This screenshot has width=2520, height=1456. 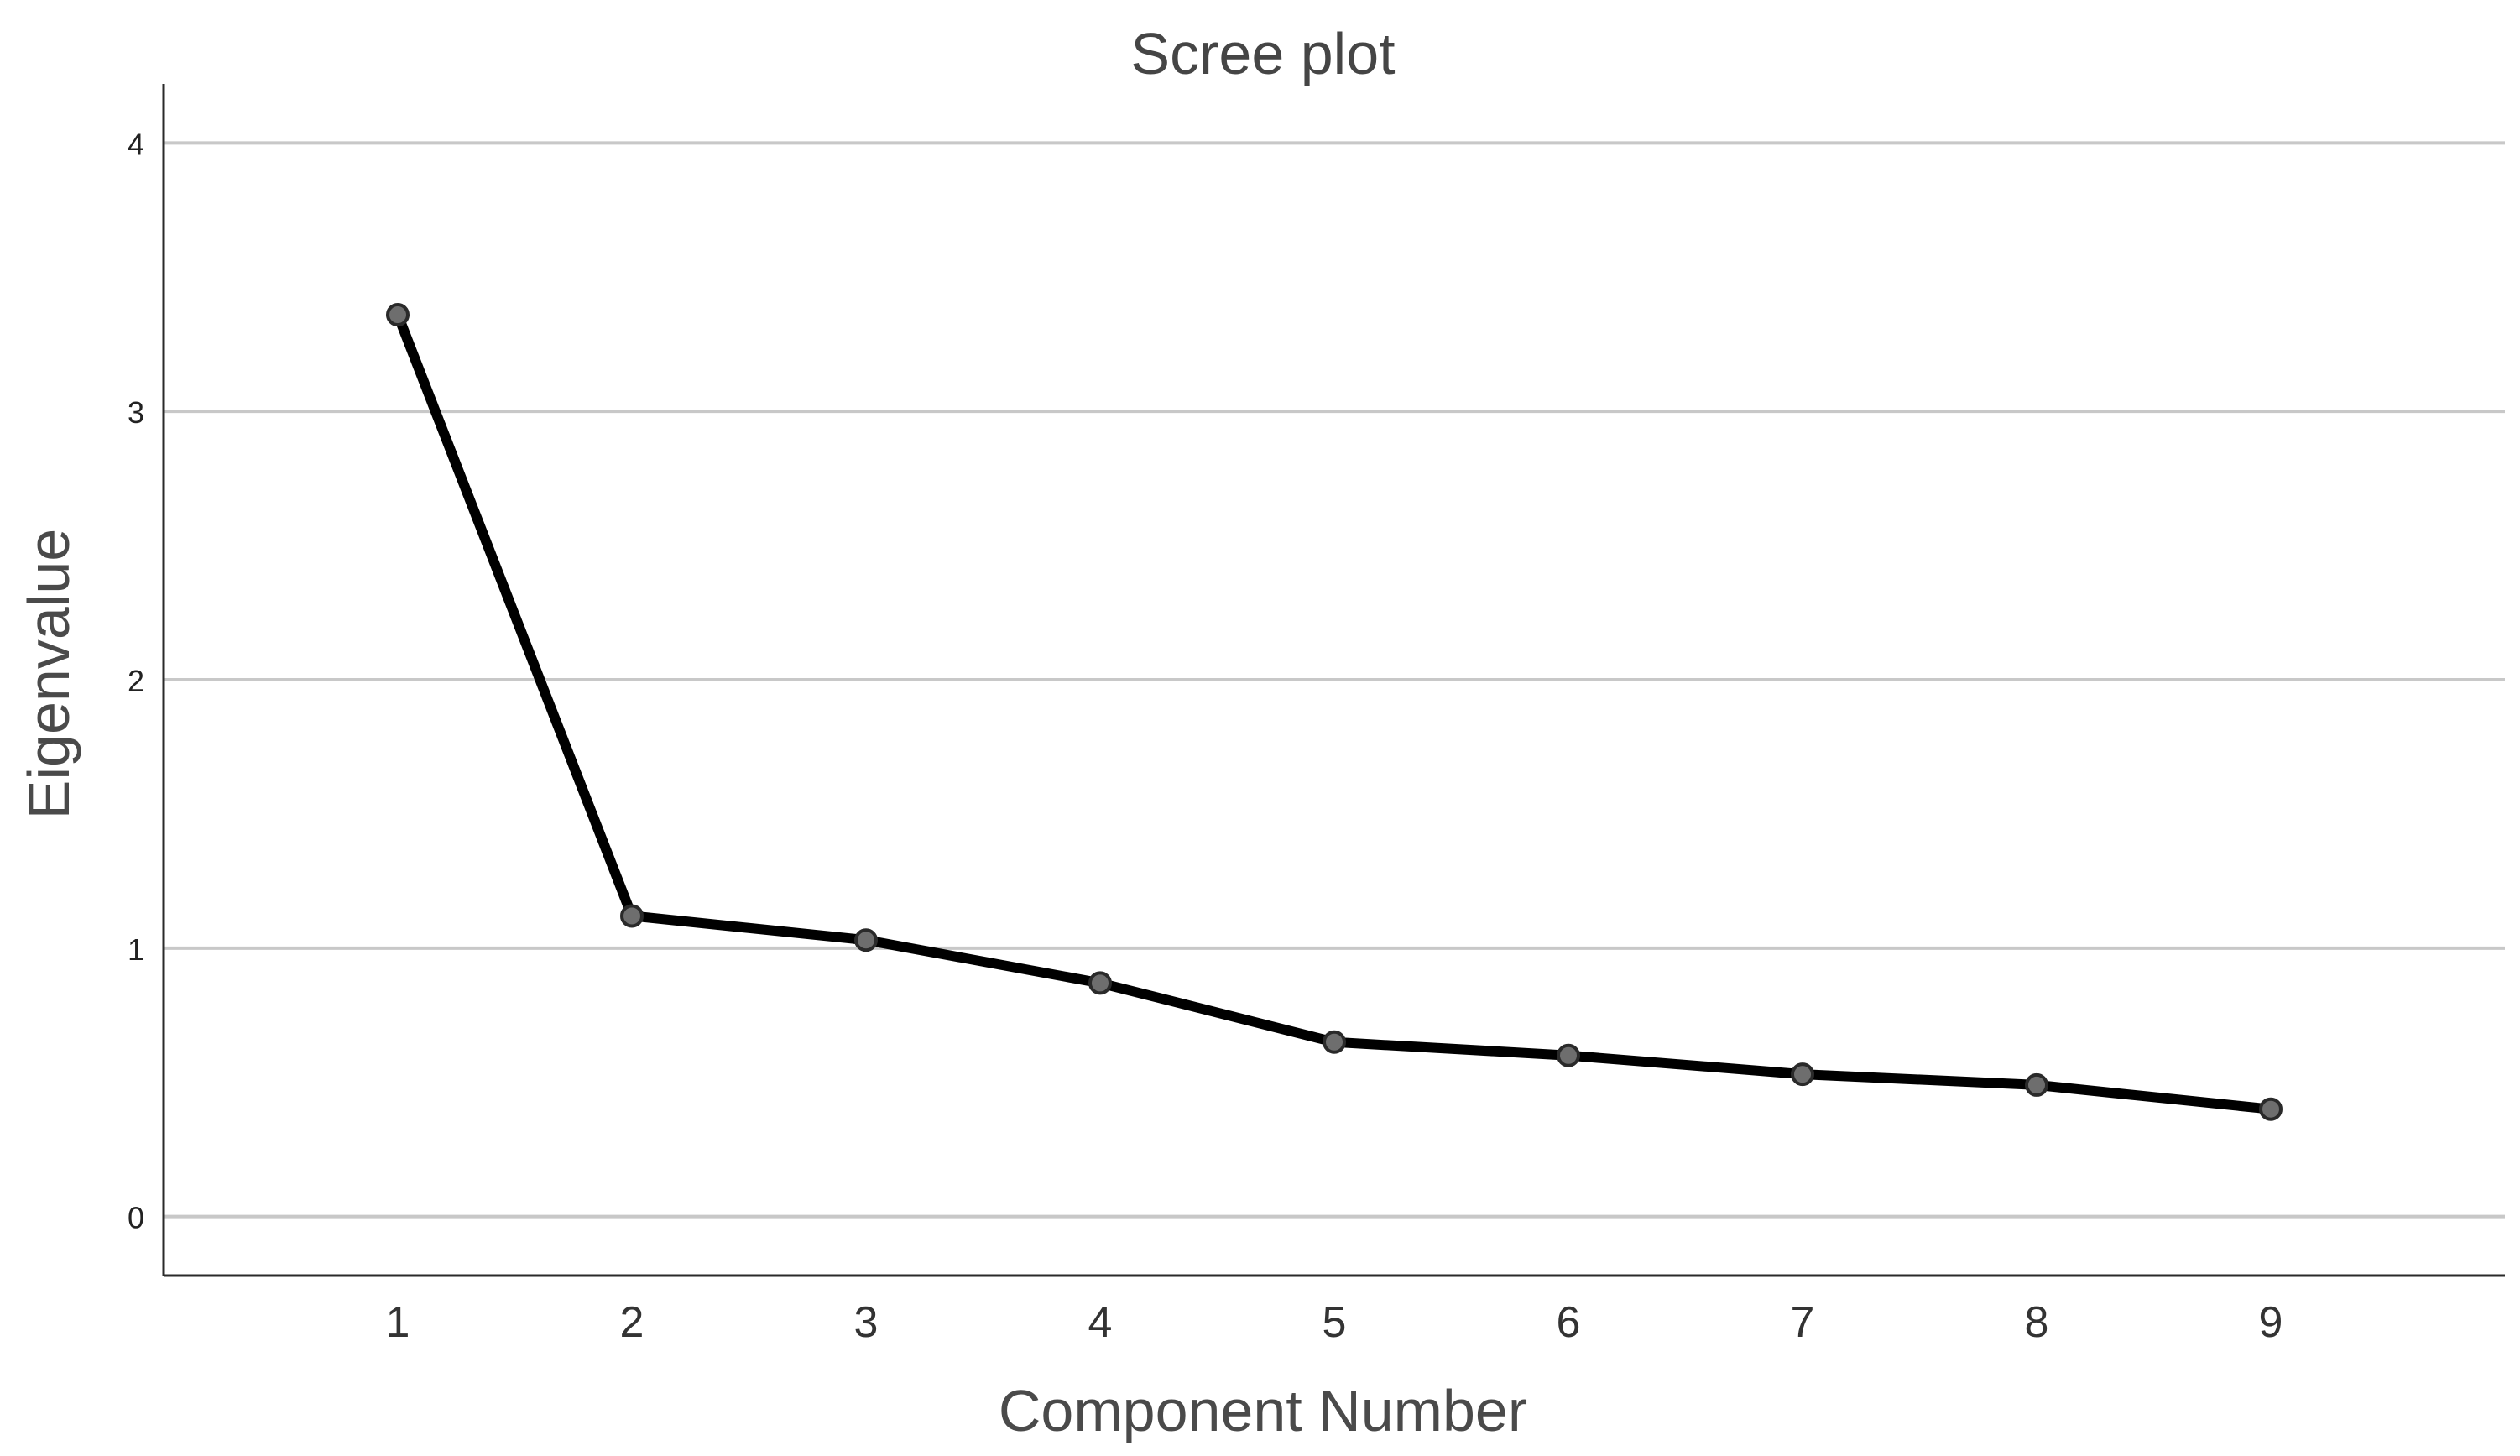 What do you see at coordinates (136, 412) in the screenshot?
I see `y-tick-label: 3` at bounding box center [136, 412].